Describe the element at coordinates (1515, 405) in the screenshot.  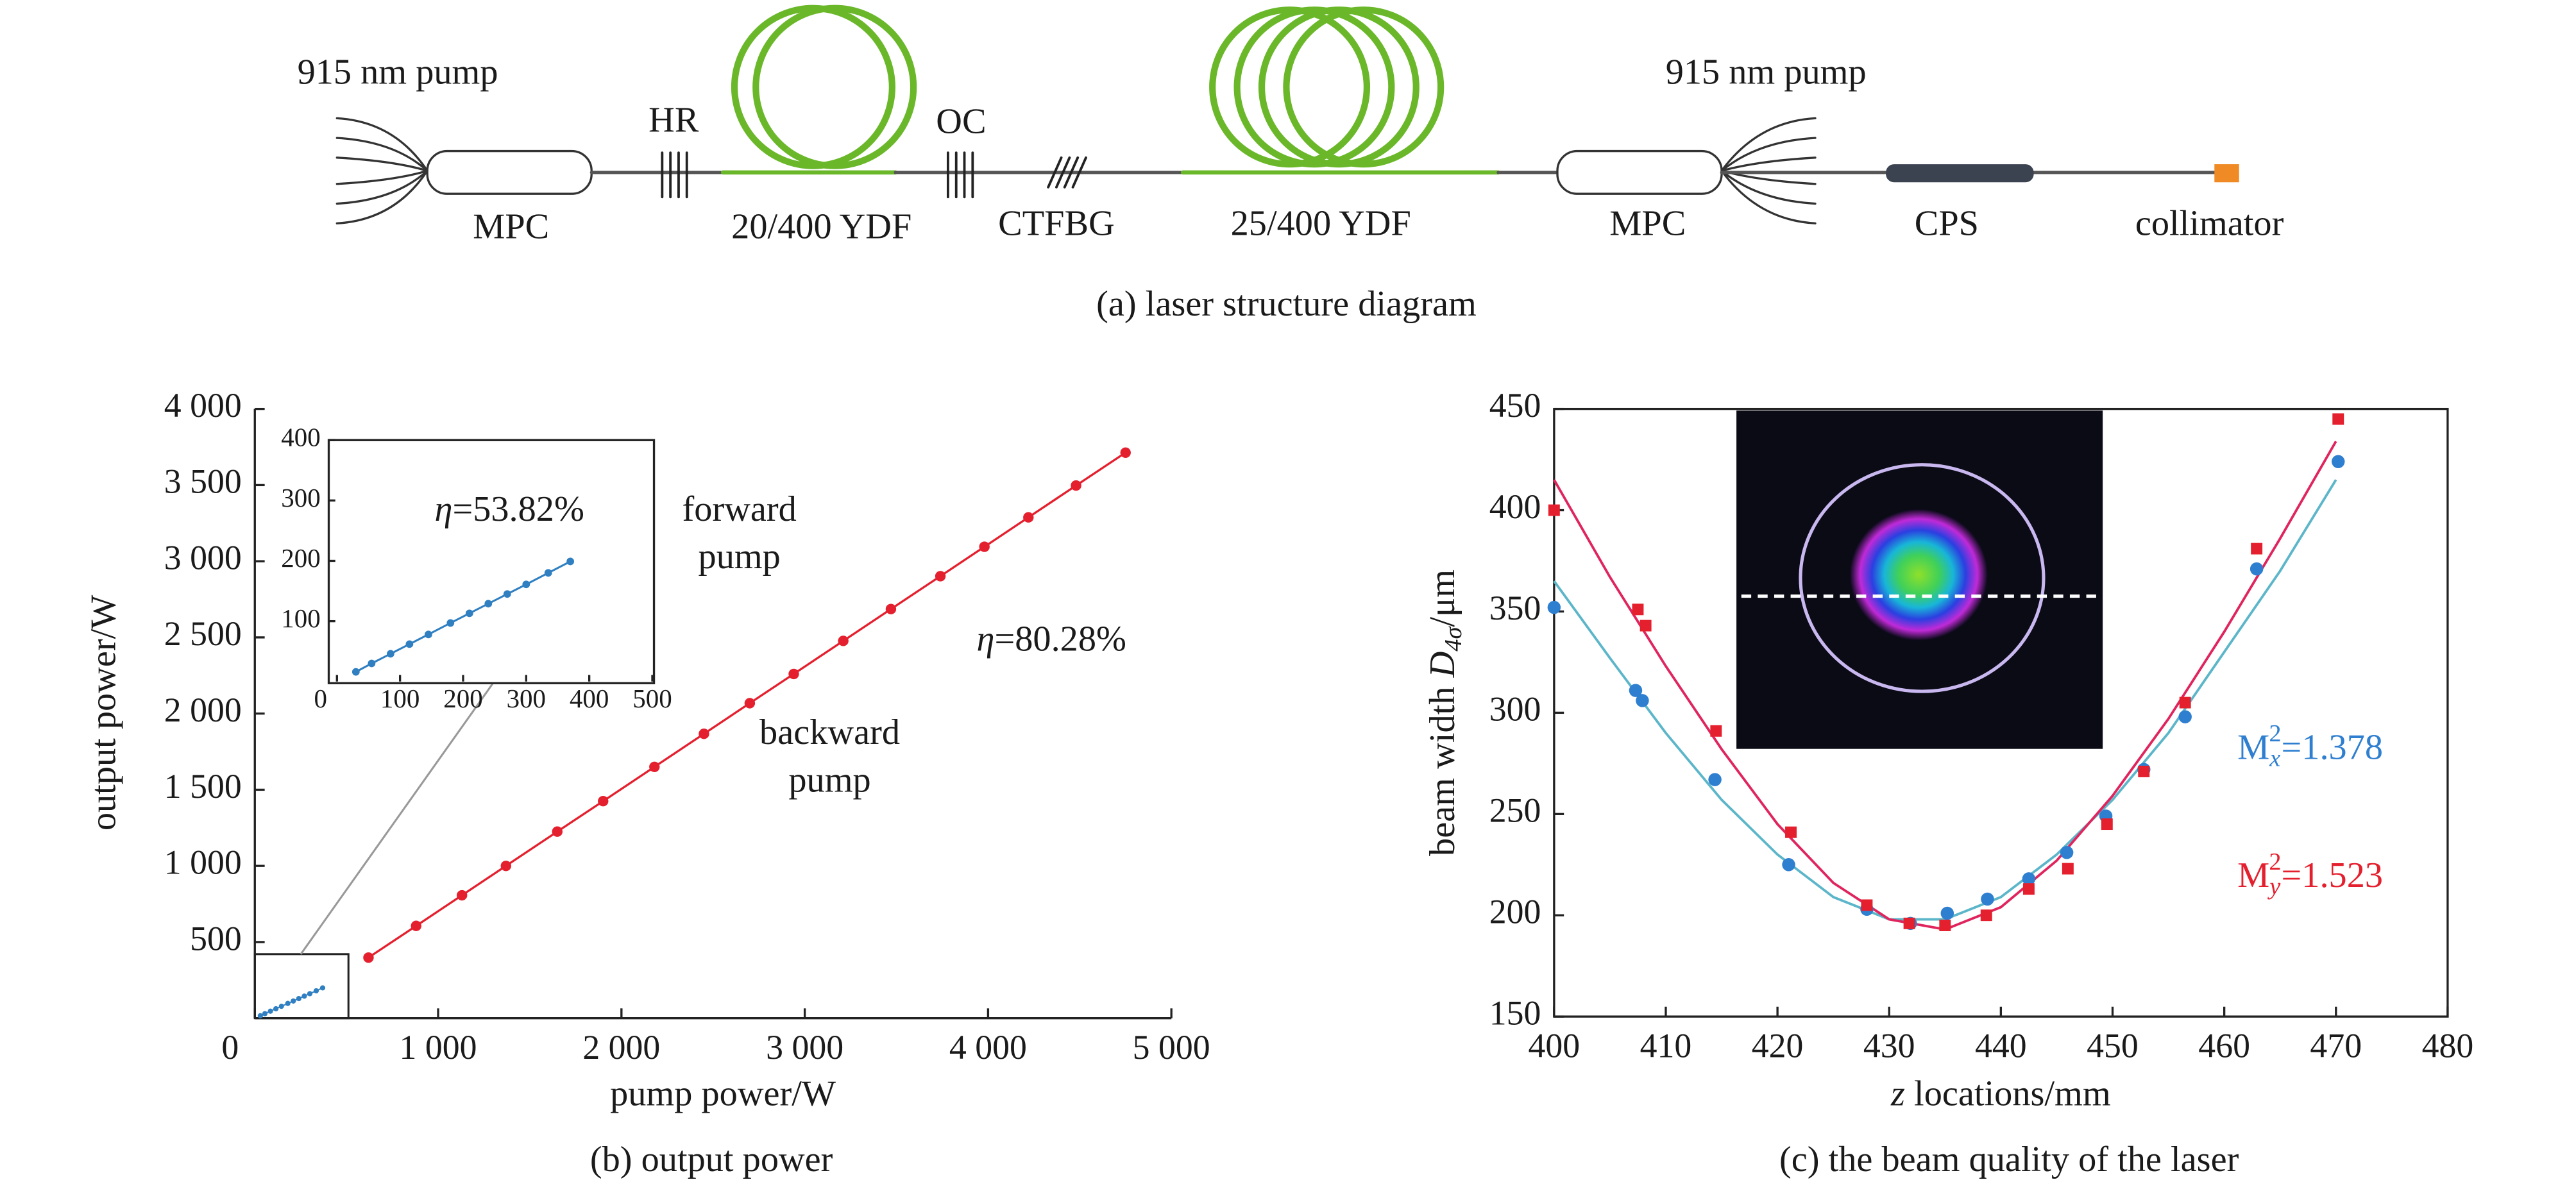
I see `y-tick-label: 450` at that location.